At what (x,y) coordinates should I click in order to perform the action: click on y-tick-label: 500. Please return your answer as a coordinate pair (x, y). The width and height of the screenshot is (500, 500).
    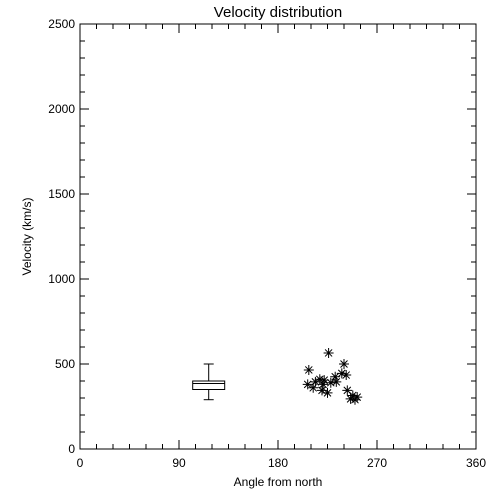
    Looking at the image, I should click on (65, 364).